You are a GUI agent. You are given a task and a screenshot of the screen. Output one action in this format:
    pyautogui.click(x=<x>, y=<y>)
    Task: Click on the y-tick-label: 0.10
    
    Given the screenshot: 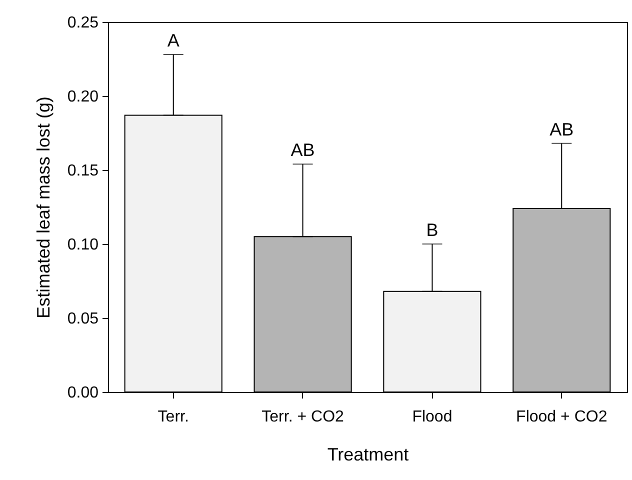 What is the action you would take?
    pyautogui.click(x=83, y=245)
    